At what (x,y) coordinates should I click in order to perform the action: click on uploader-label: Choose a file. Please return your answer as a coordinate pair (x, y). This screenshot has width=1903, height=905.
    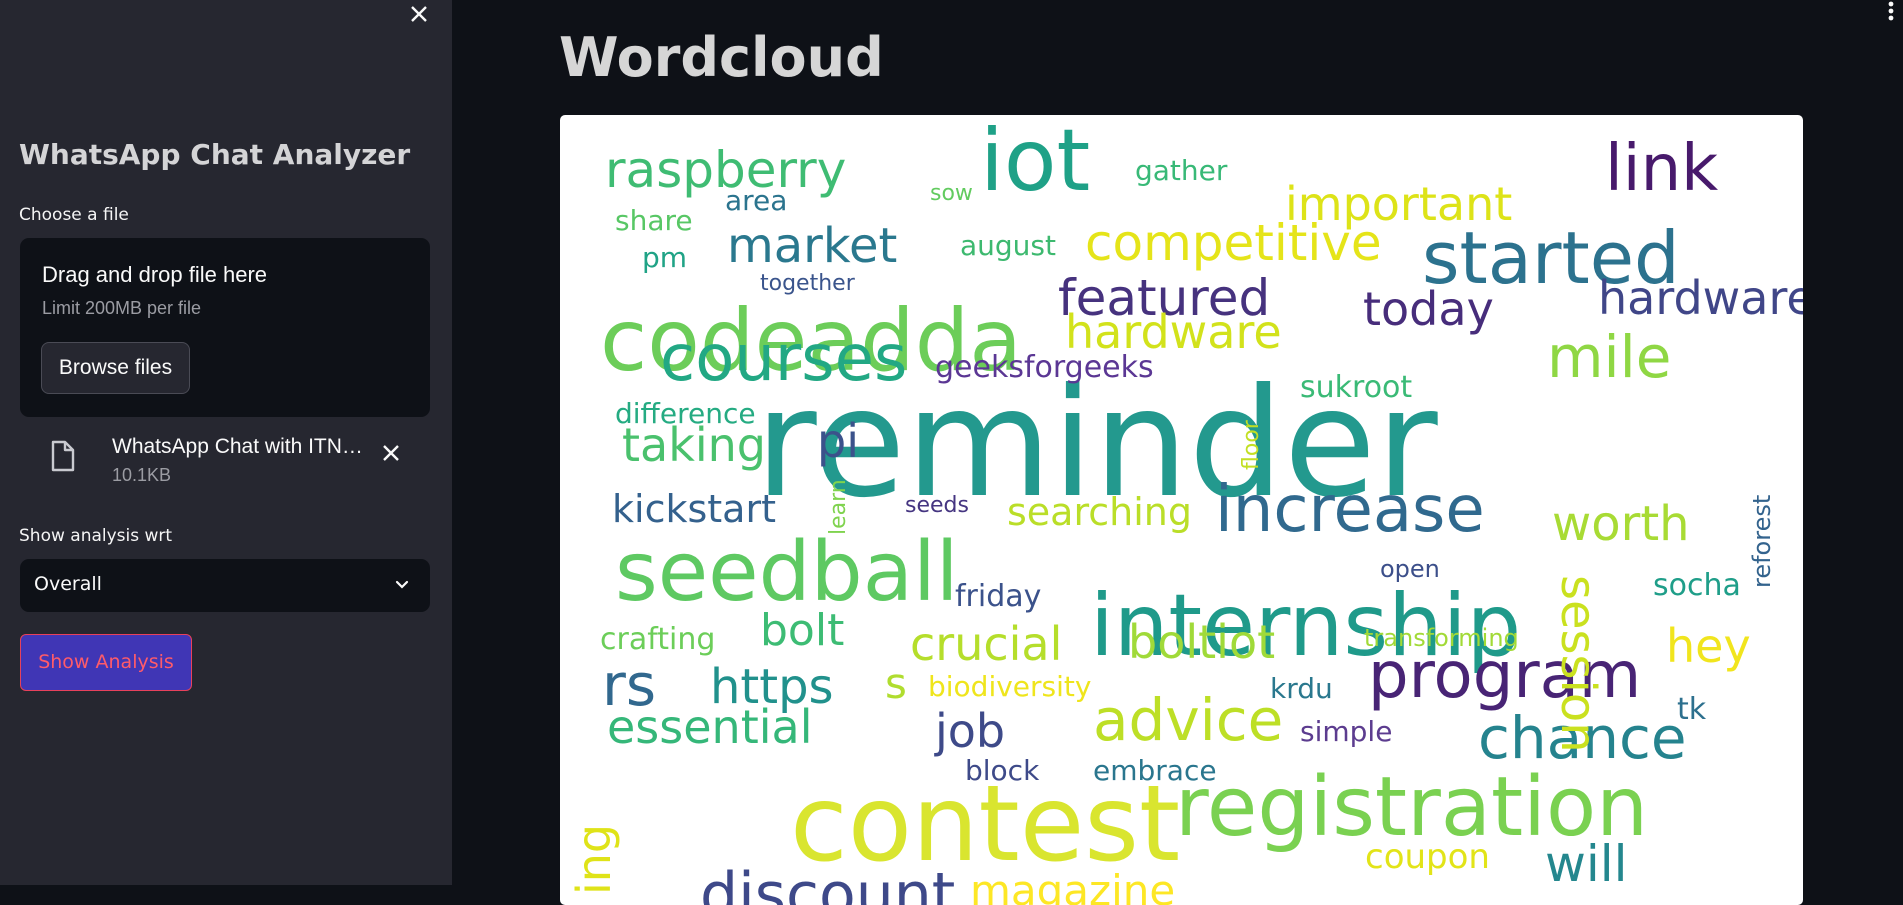
    Looking at the image, I should click on (74, 215).